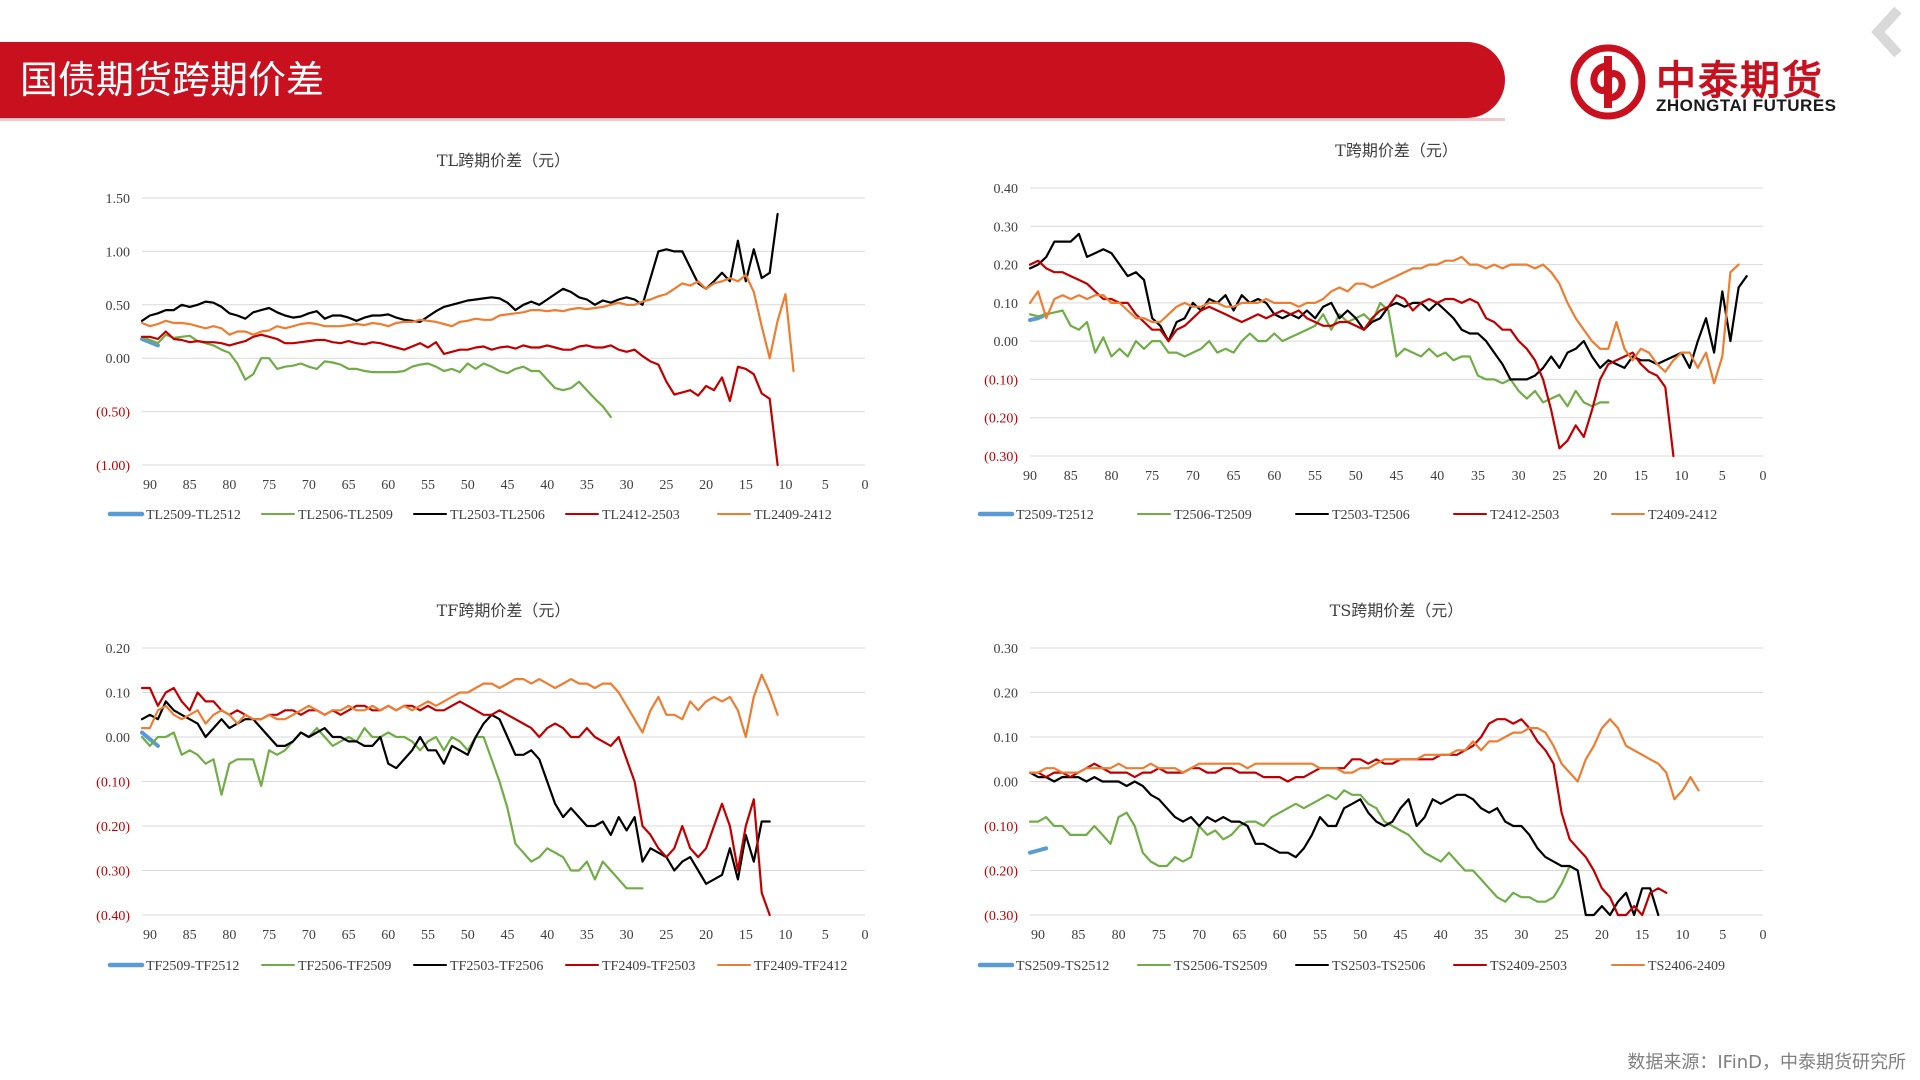 The height and width of the screenshot is (1080, 1920). I want to click on y-tick-label: 1.00, so click(118, 252).